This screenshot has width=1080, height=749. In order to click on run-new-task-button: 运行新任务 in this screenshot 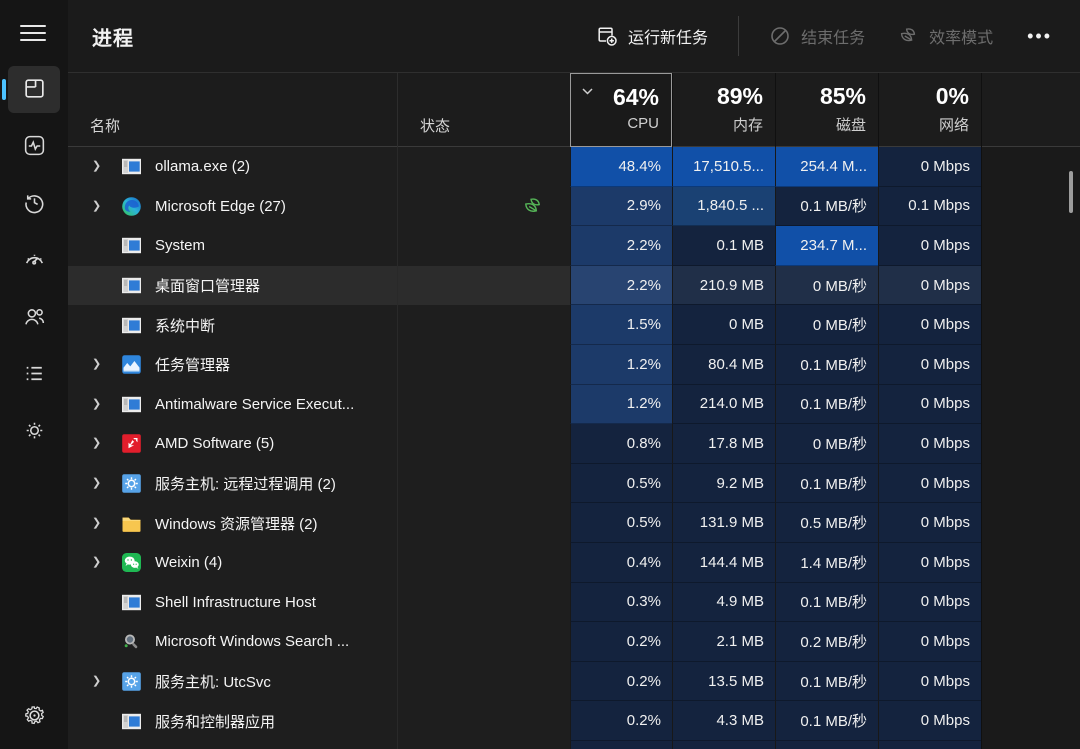, I will do `click(652, 36)`.